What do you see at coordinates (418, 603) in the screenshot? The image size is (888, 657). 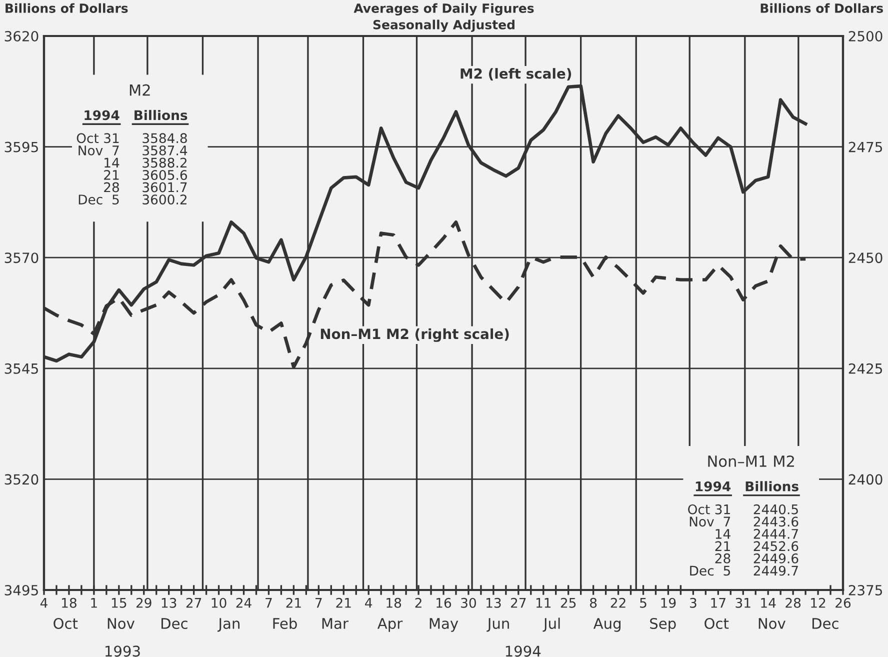 I see `x-tick-label: 2` at bounding box center [418, 603].